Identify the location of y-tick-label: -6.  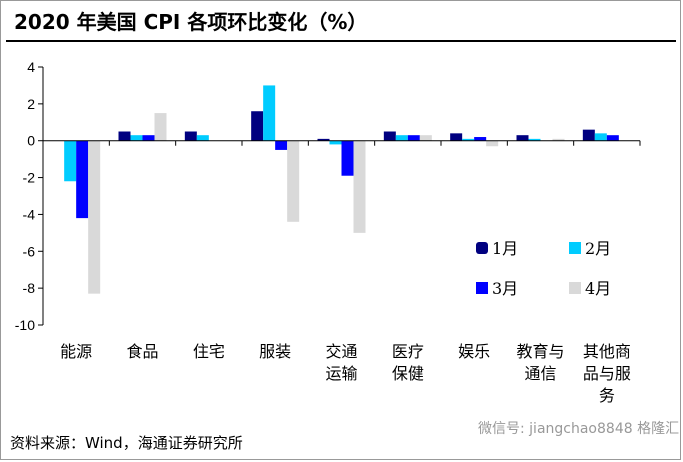
(29, 251).